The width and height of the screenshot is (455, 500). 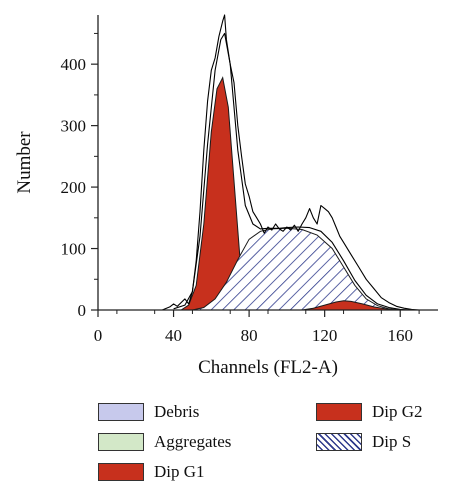 I want to click on y-axis-label: Number, so click(x=24, y=162).